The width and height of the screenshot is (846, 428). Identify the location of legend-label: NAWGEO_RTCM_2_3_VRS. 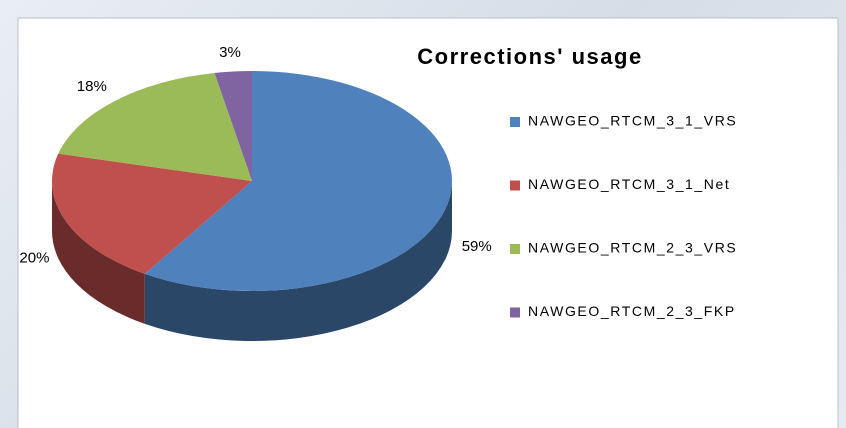
(632, 248).